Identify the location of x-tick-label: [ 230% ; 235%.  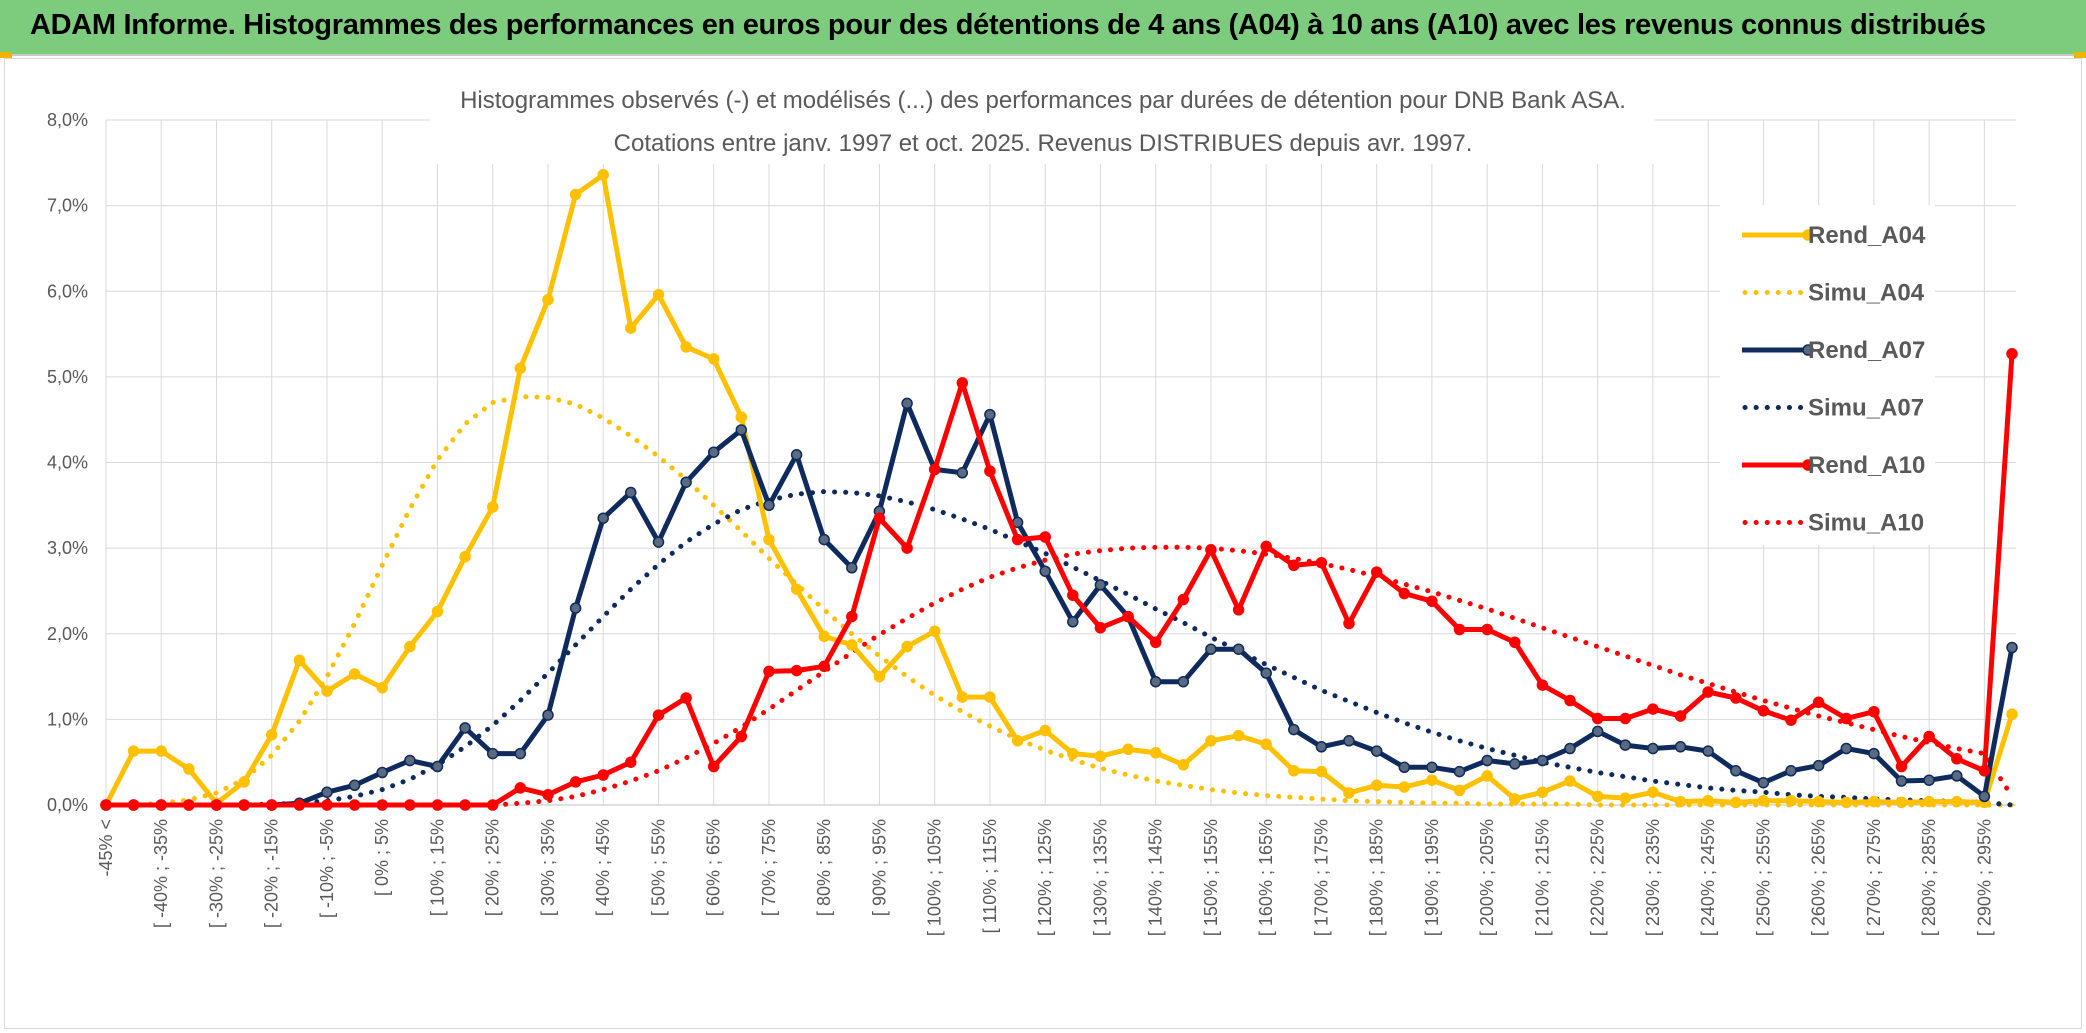
(1653, 877).